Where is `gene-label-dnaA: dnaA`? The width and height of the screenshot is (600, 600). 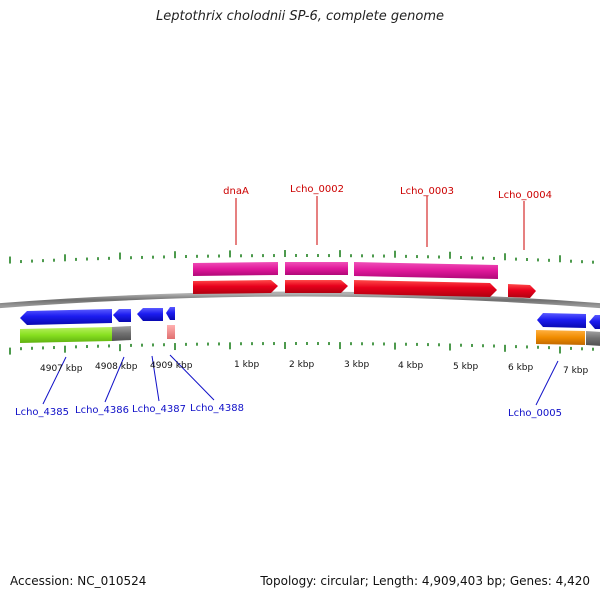 gene-label-dnaA: dnaA is located at coordinates (236, 191).